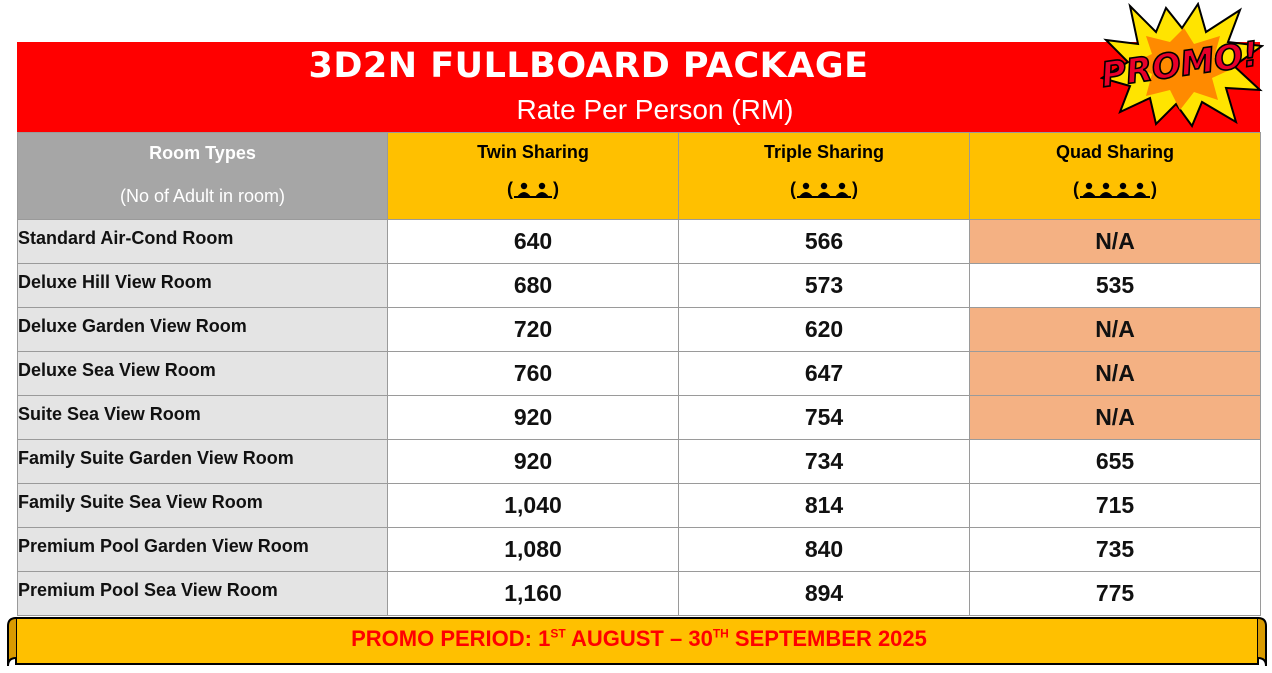  Describe the element at coordinates (202, 176) in the screenshot. I see `room-types-header: Room Types (No of Adult in room)` at that location.